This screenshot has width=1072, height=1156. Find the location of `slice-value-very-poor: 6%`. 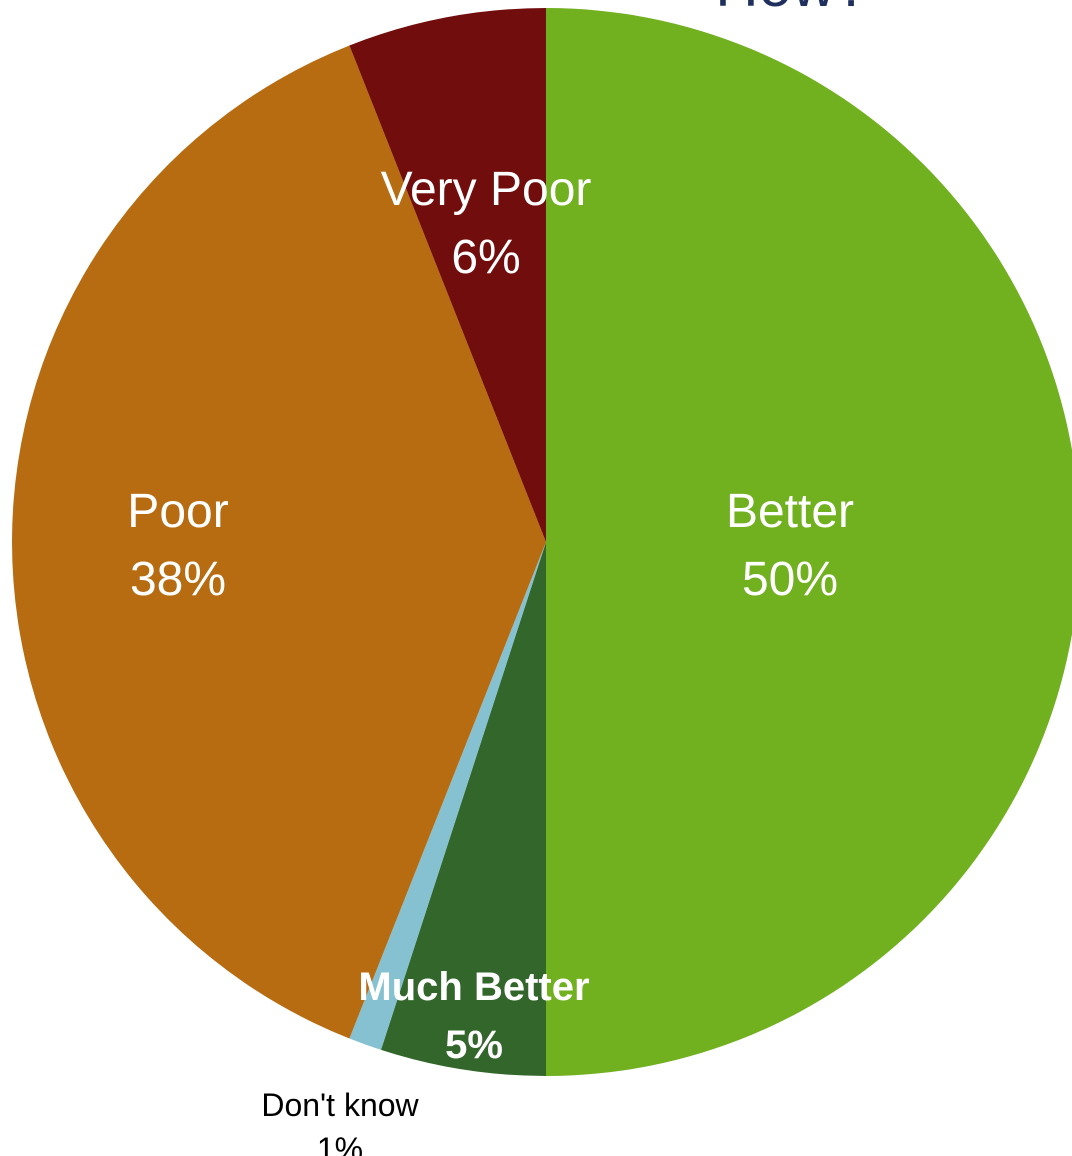

slice-value-very-poor: 6% is located at coordinates (485, 257).